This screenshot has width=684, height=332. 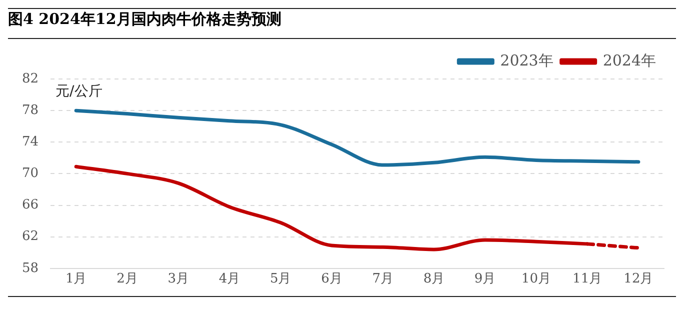 I want to click on y-tick-label: 70, so click(x=30, y=174).